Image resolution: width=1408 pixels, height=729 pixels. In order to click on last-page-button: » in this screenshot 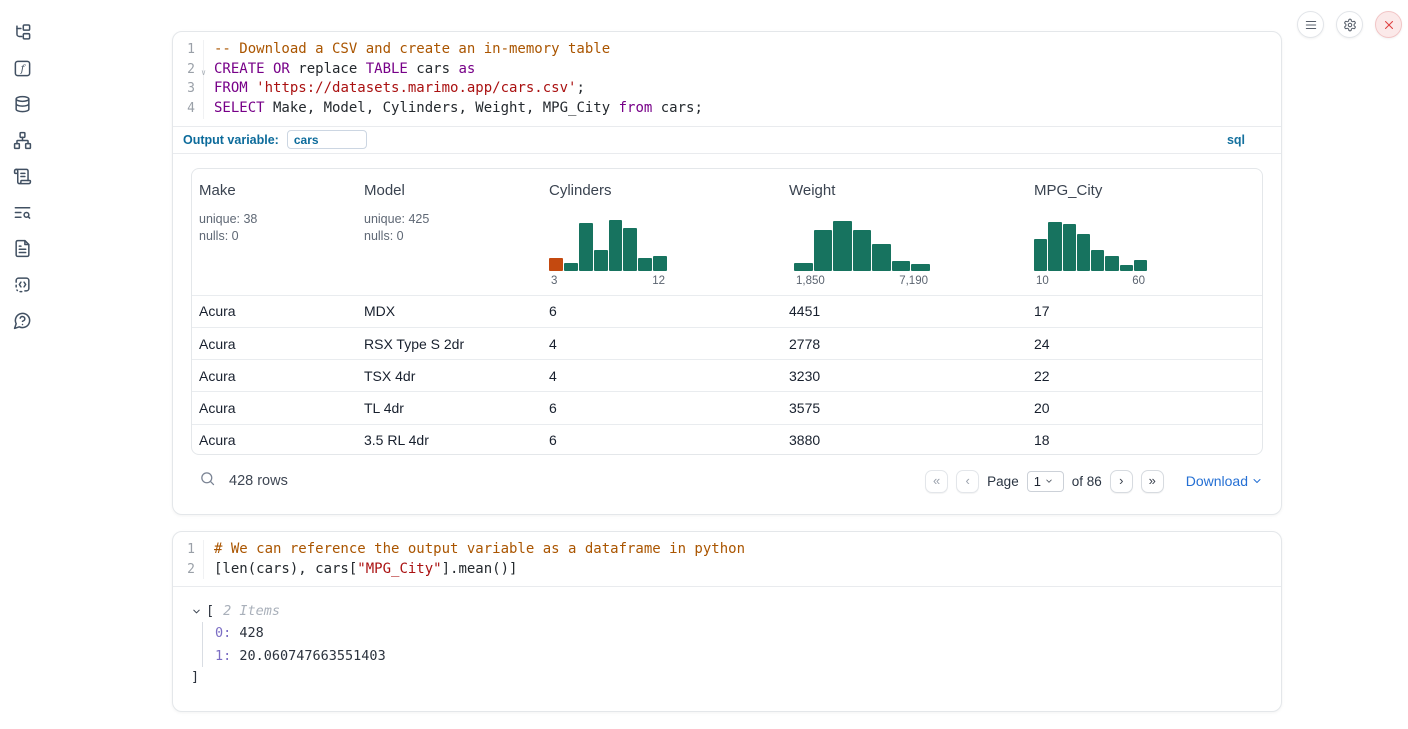, I will do `click(1152, 481)`.